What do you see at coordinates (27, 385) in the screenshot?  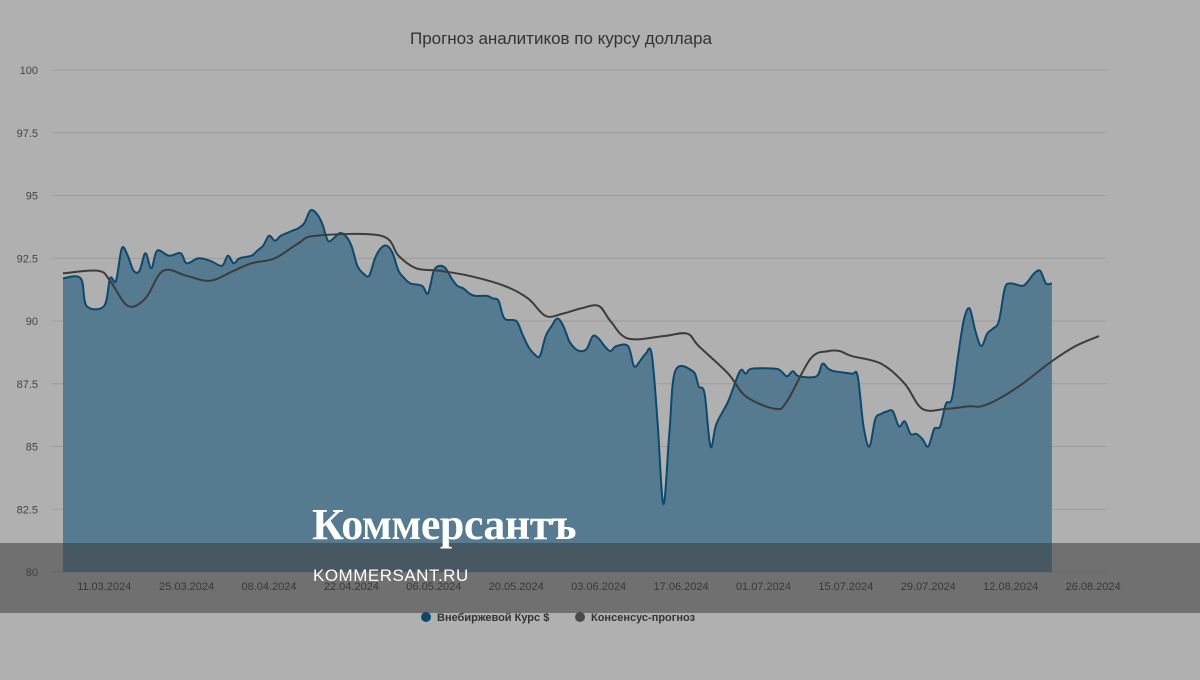 I see `y-tick-label: 87.5` at bounding box center [27, 385].